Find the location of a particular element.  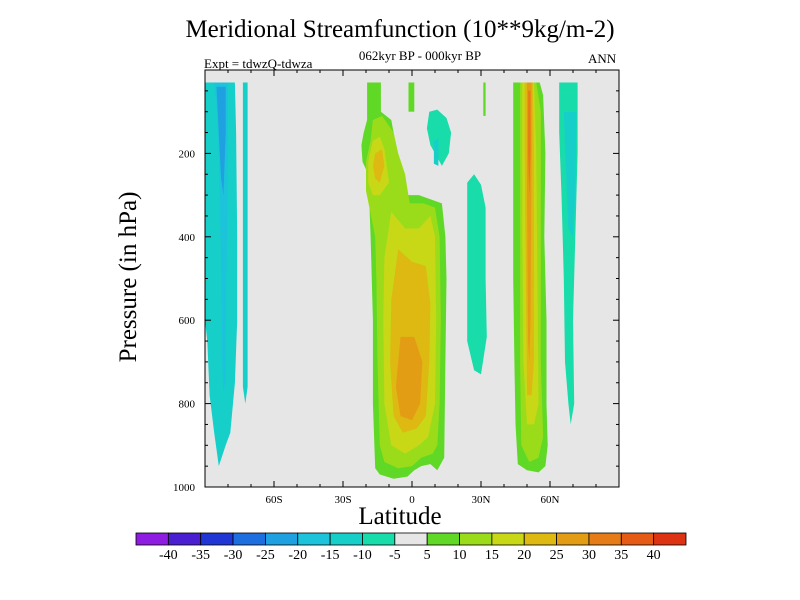

x-tick-label: 60N is located at coordinates (550, 500).